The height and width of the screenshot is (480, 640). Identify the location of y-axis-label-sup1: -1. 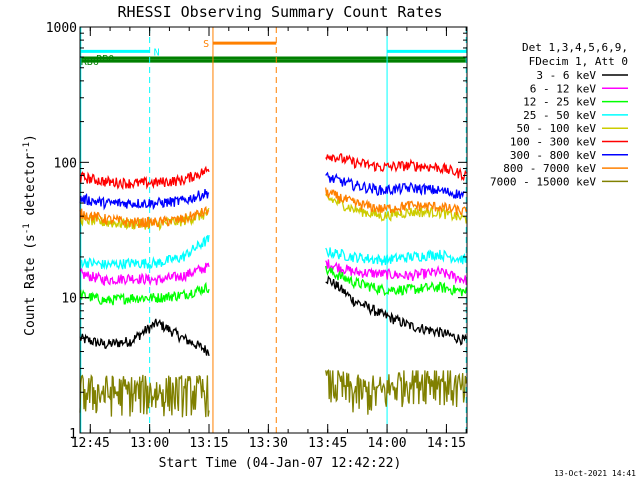
(27, 228).